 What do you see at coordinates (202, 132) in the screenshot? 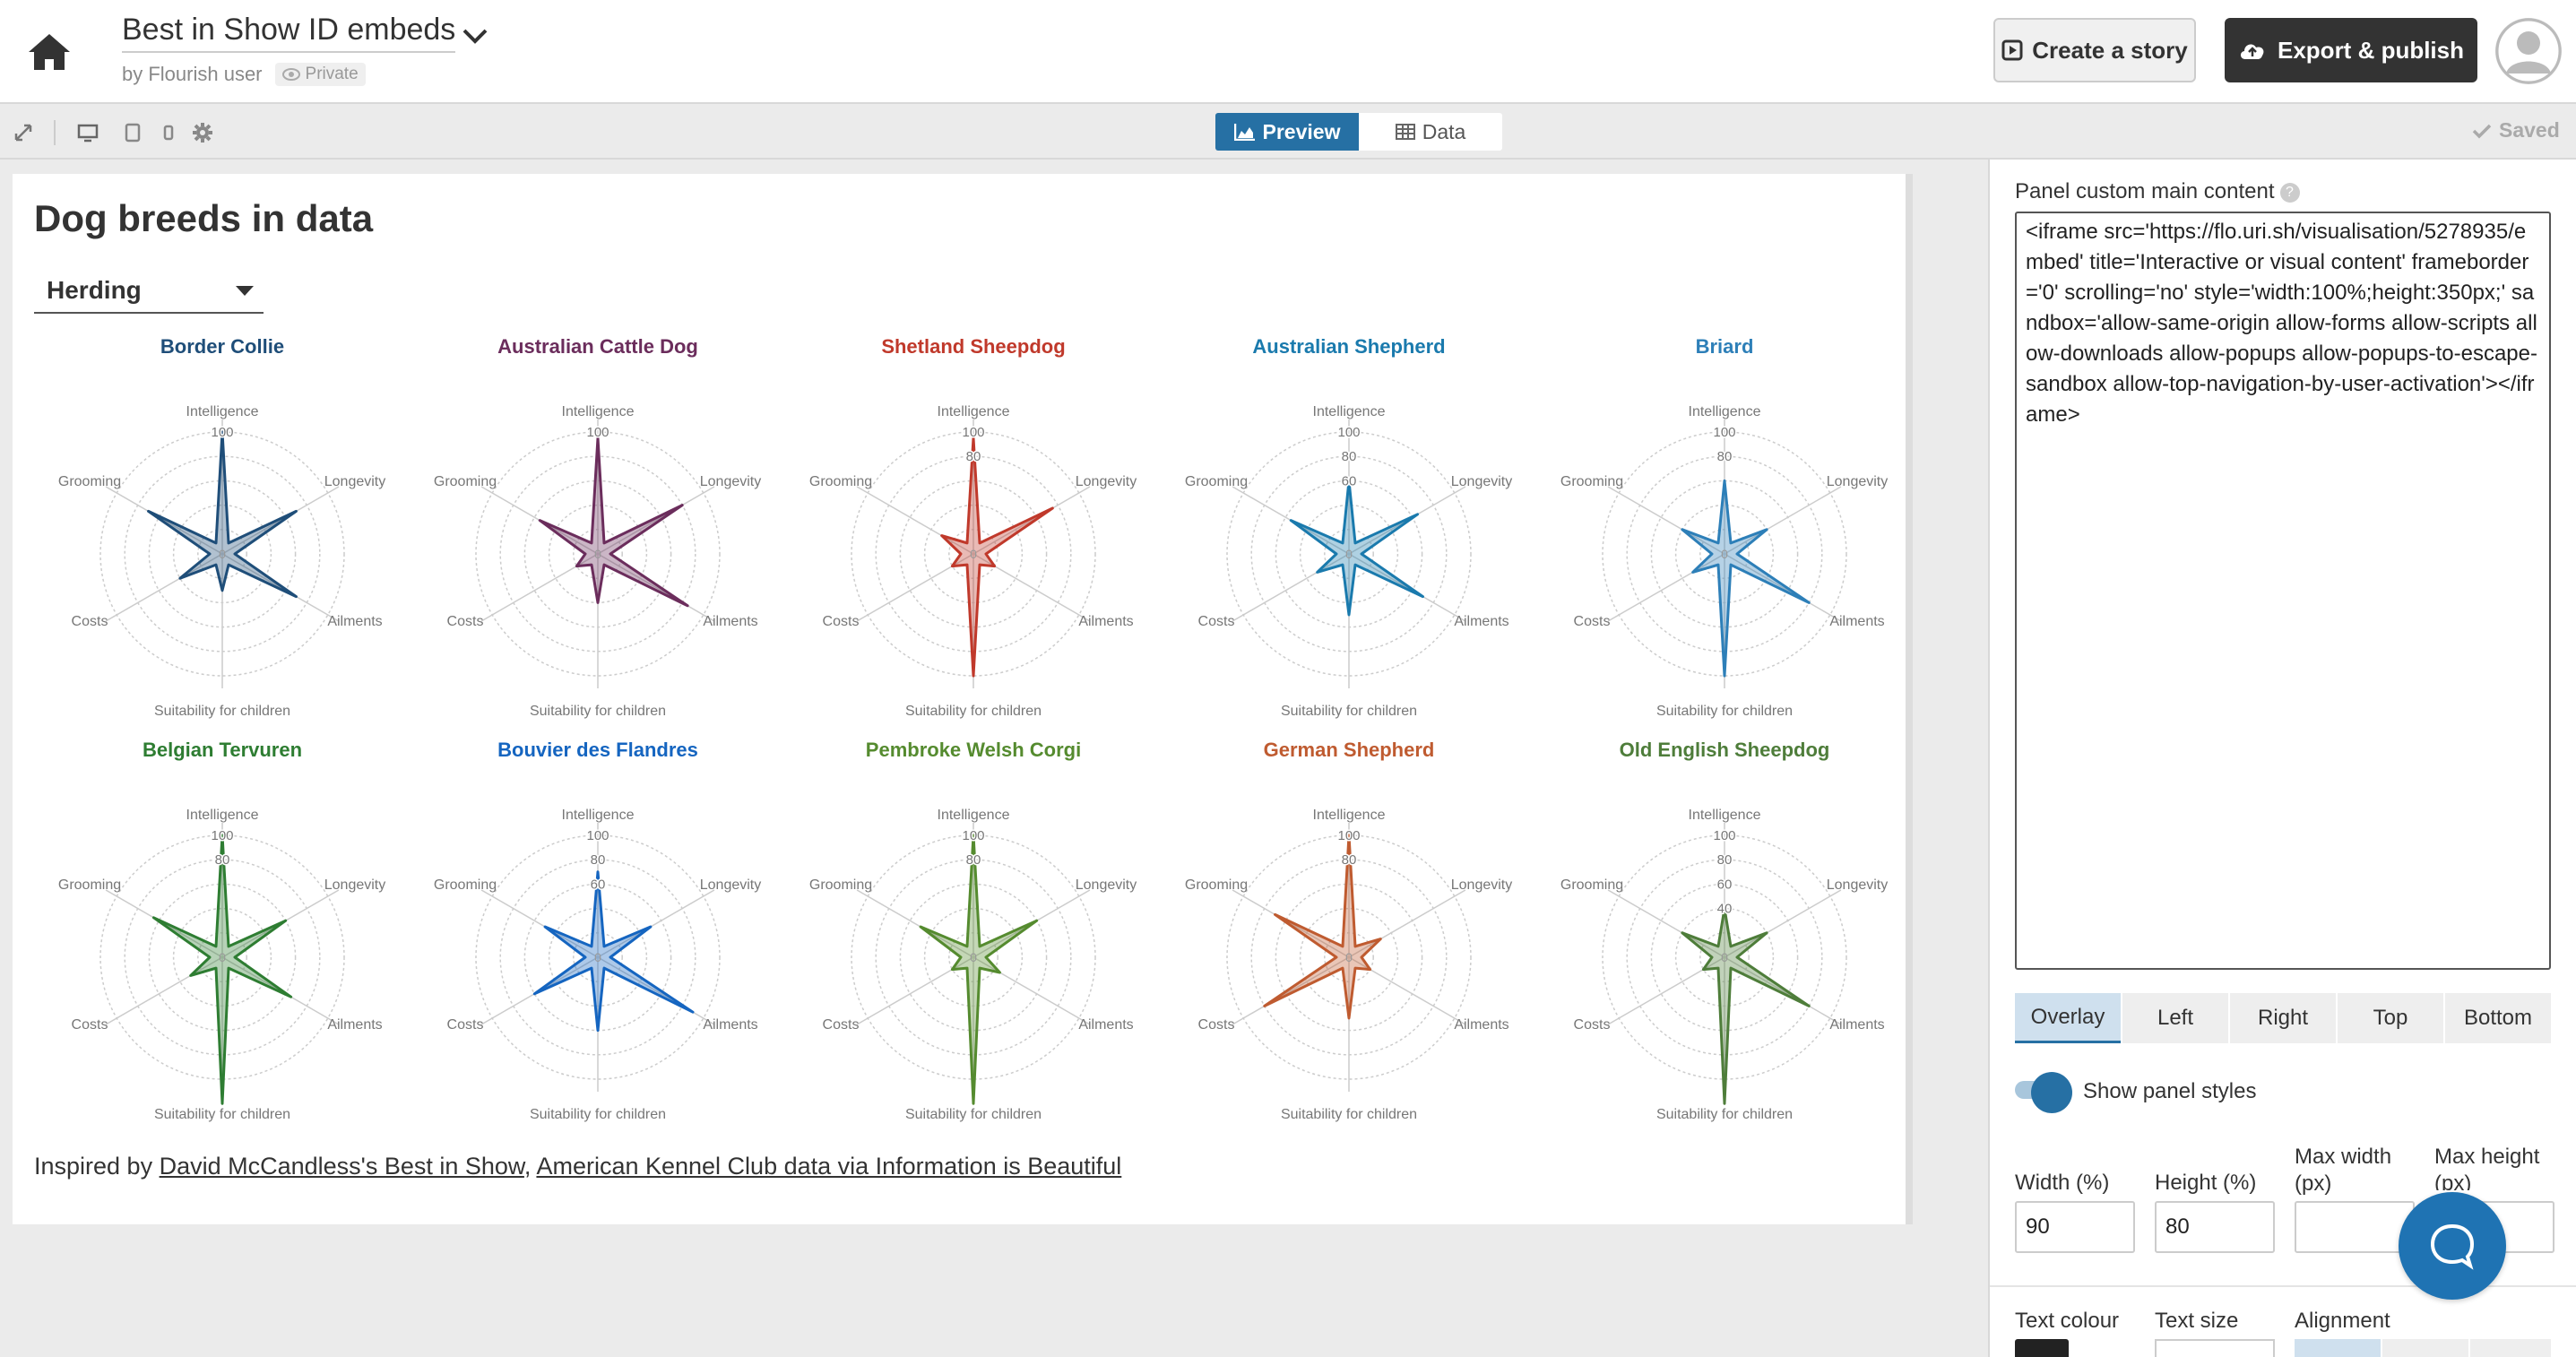
I see `gear-icon` at bounding box center [202, 132].